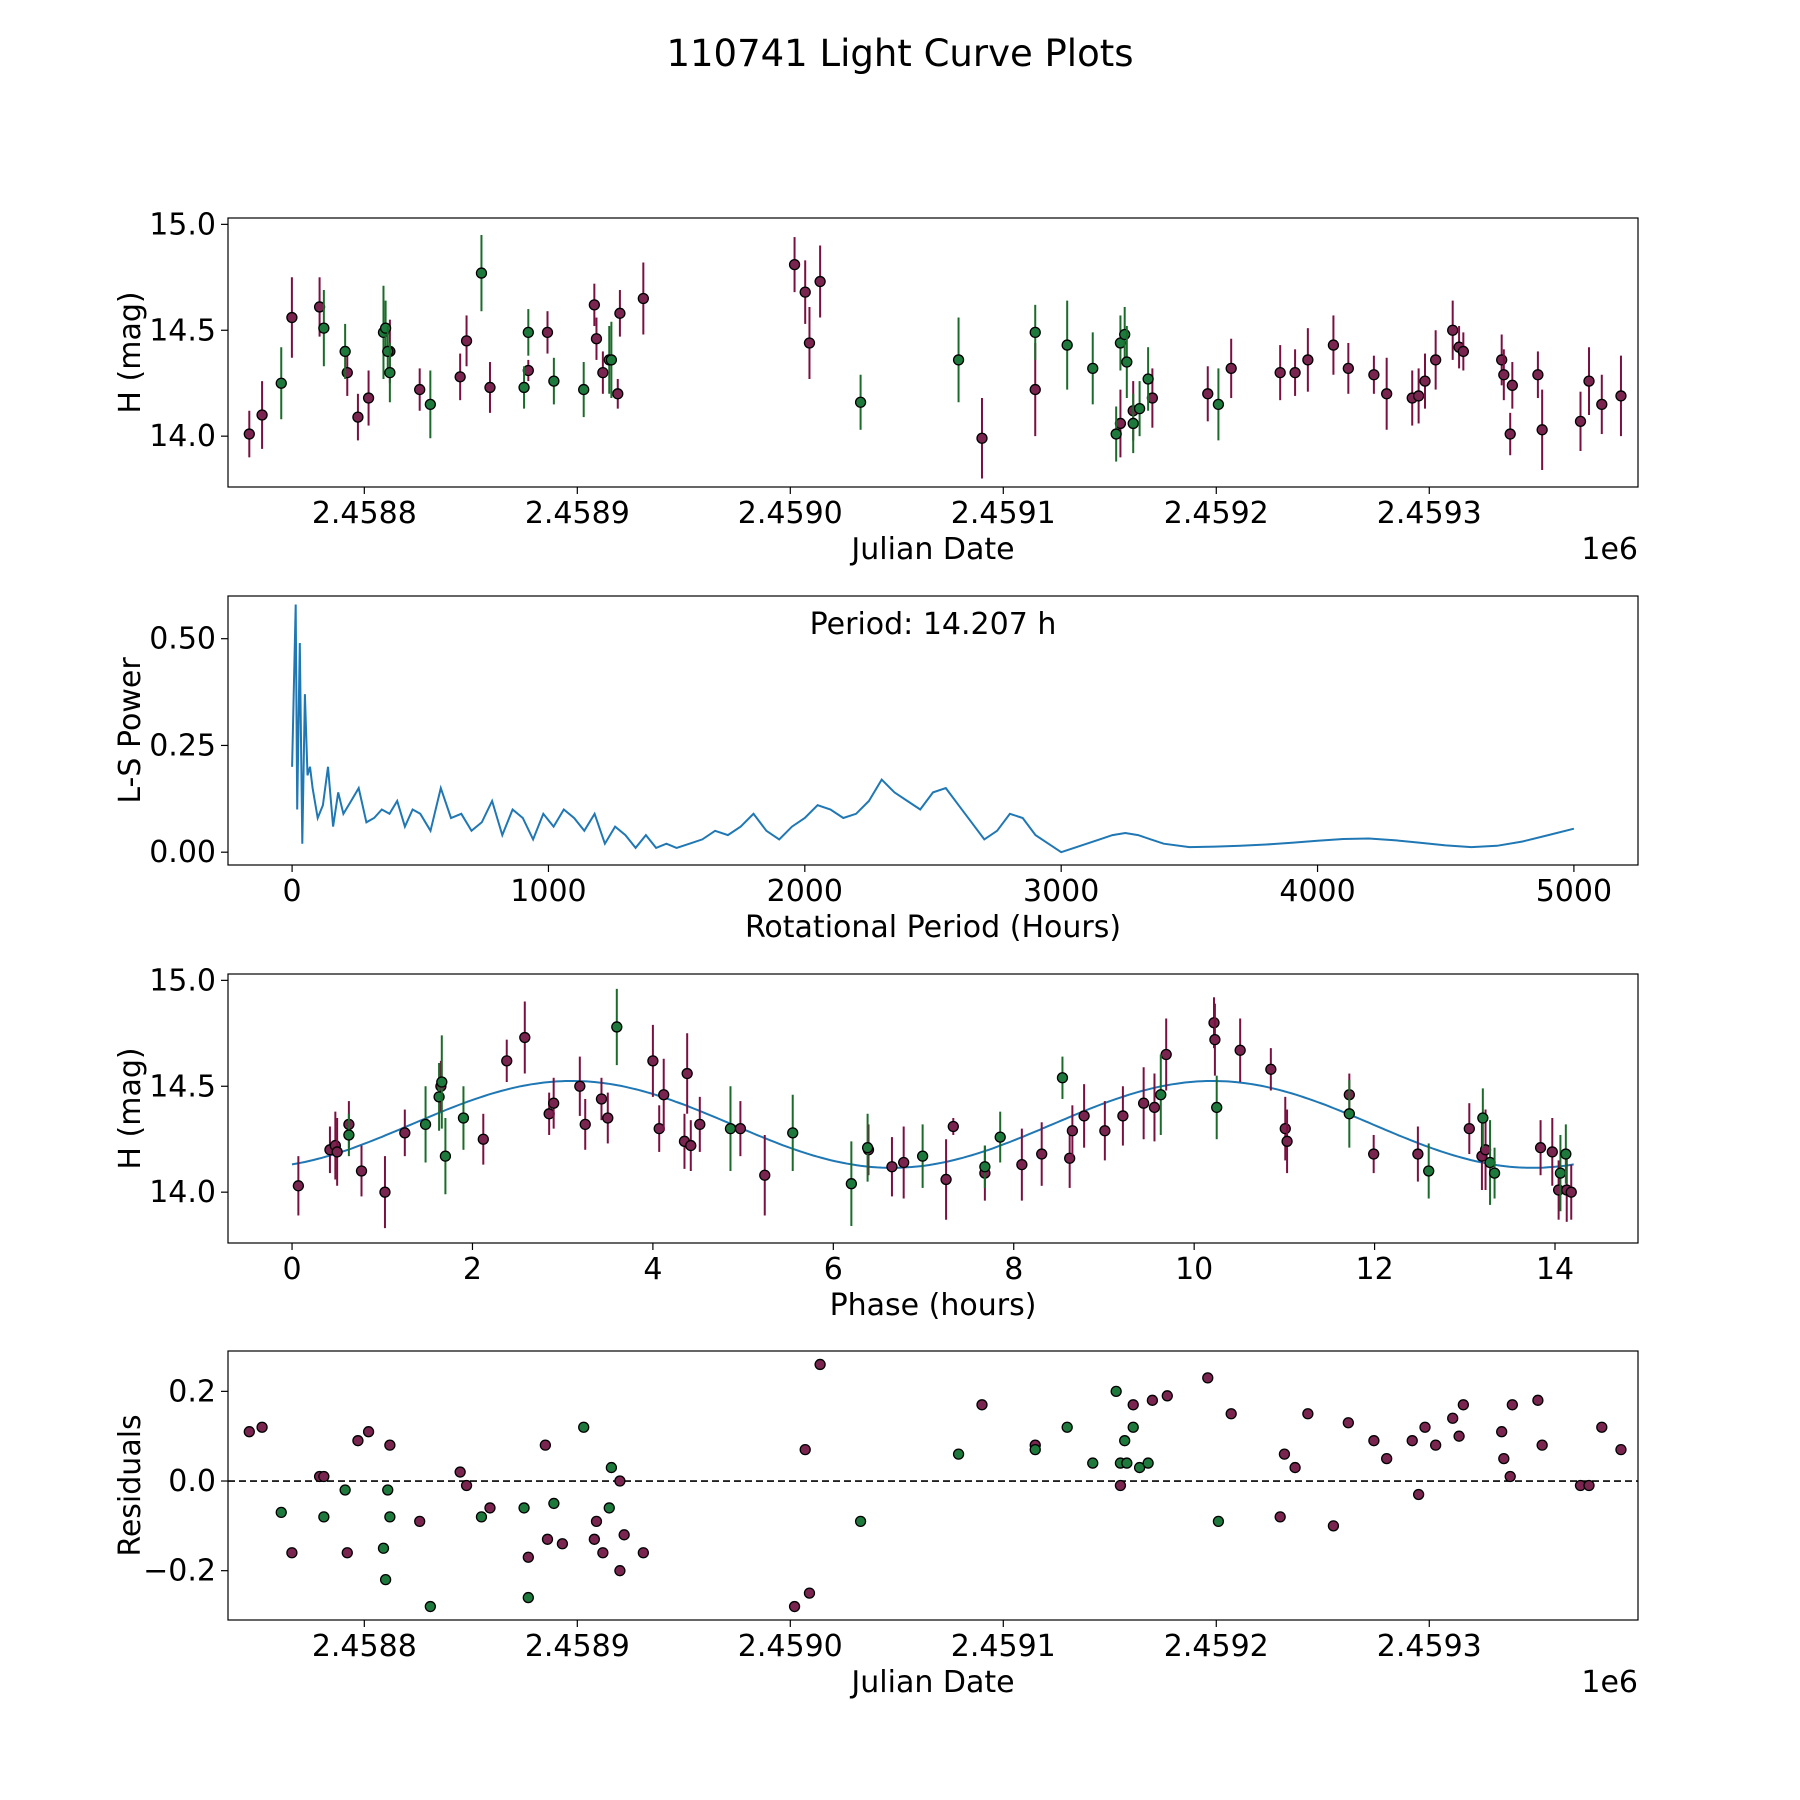  Describe the element at coordinates (182, 980) in the screenshot. I see `phased-ytick-label: 15.0` at that location.